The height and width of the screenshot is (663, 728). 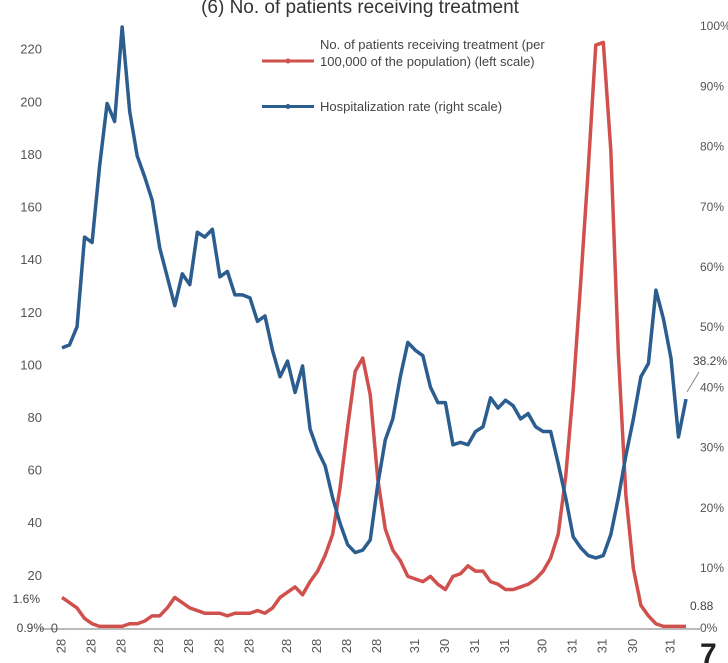 I want to click on y2-tick-label: 50%, so click(x=712, y=327).